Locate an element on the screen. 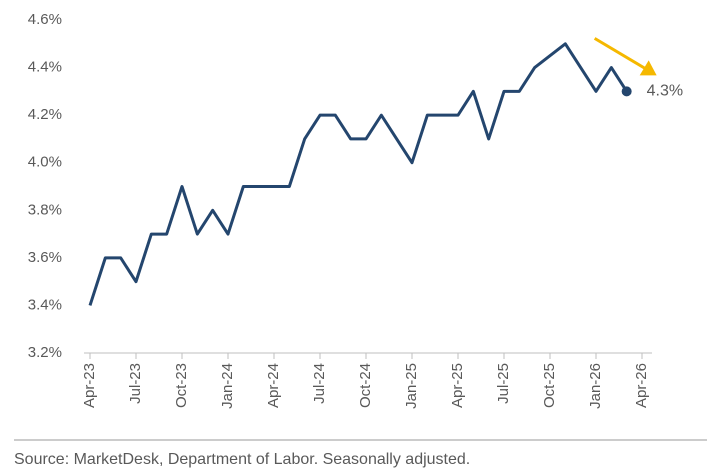 Image resolution: width=721 pixels, height=475 pixels. x-tick-label: Apr-26 is located at coordinates (641, 385).